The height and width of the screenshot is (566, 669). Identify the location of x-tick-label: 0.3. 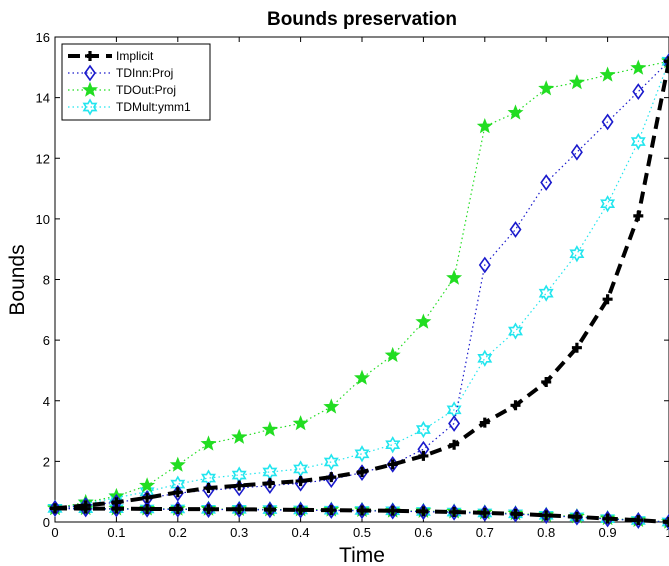
(239, 532).